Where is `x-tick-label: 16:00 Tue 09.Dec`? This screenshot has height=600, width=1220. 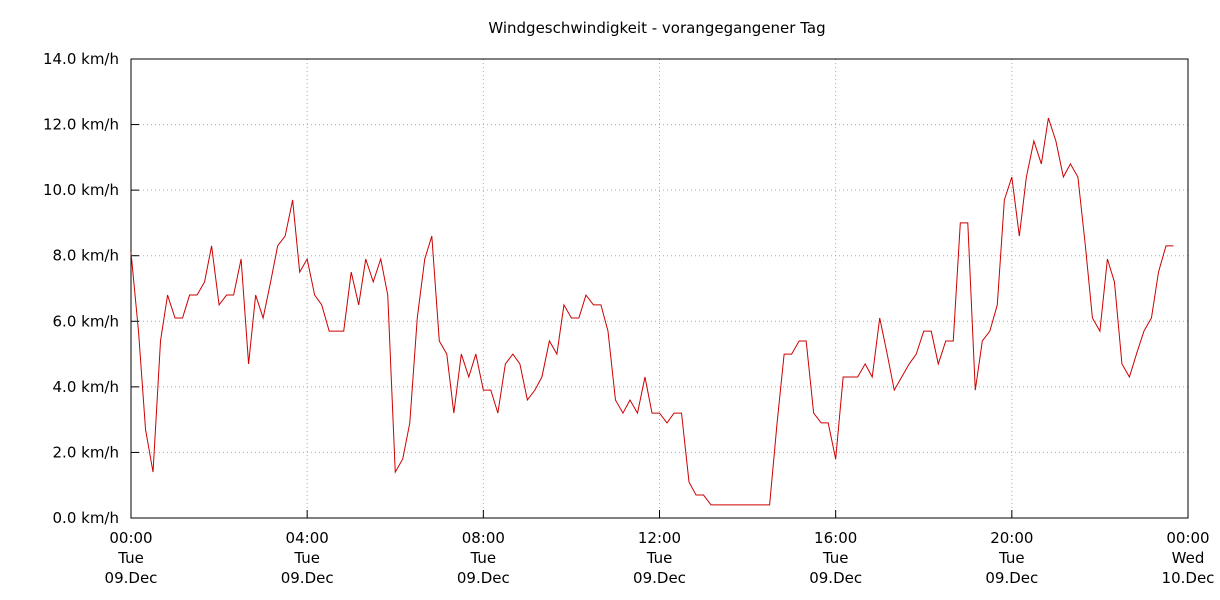 x-tick-label: 16:00 Tue 09.Dec is located at coordinates (835, 558).